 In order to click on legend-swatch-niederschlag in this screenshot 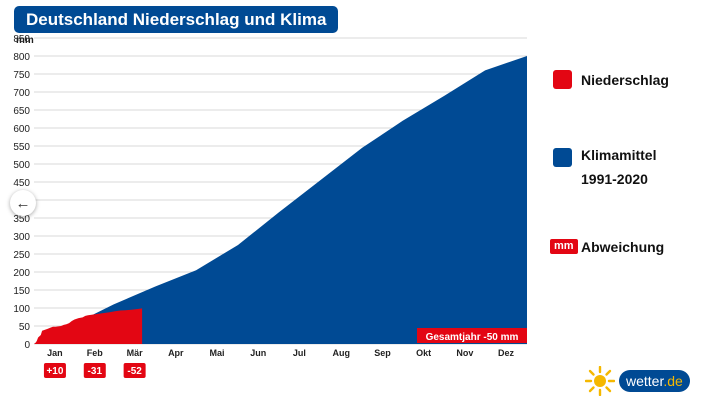, I will do `click(562, 79)`.